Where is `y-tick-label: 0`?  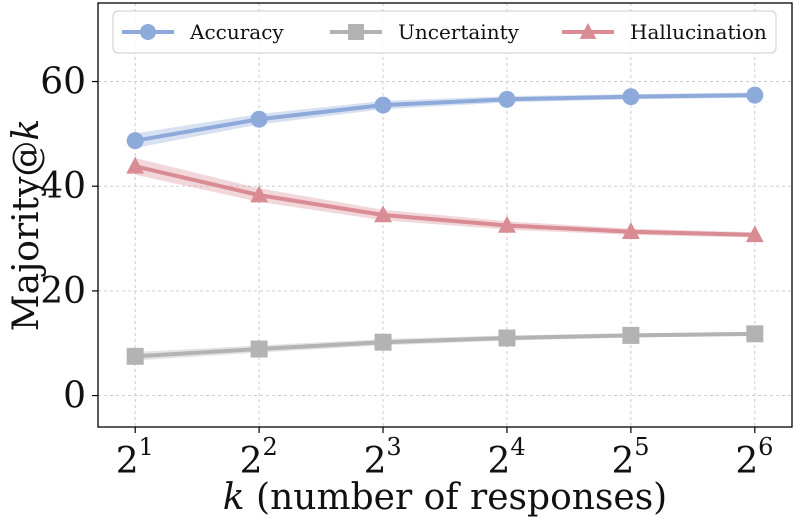
y-tick-label: 0 is located at coordinates (74, 396).